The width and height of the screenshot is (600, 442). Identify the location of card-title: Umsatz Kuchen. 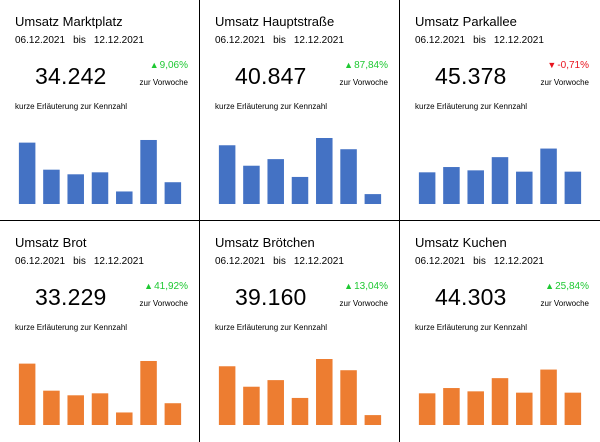
(461, 242).